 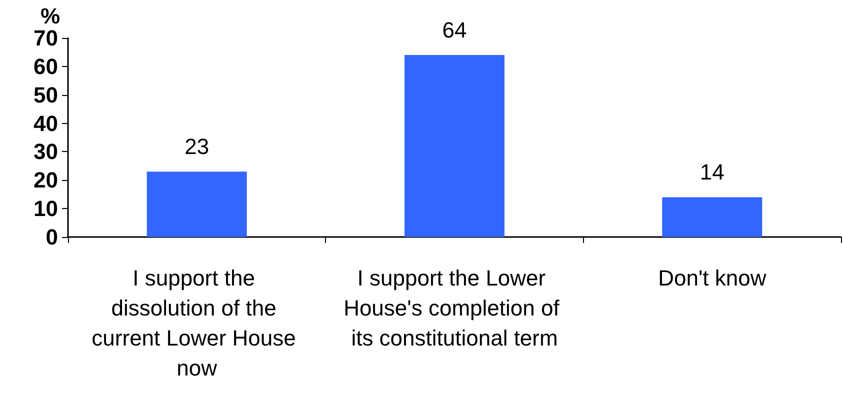 What do you see at coordinates (46, 123) in the screenshot?
I see `y-tick-label: 40` at bounding box center [46, 123].